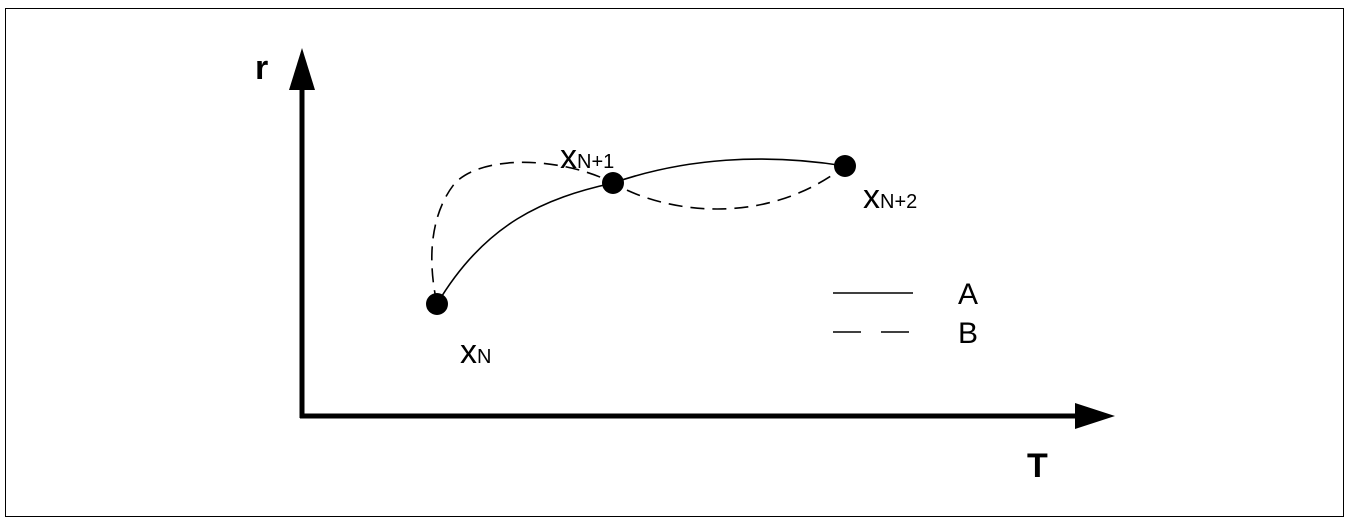 Image resolution: width=1350 pixels, height=518 pixels. Describe the element at coordinates (1037, 466) in the screenshot. I see `x-axis-label: T` at that location.